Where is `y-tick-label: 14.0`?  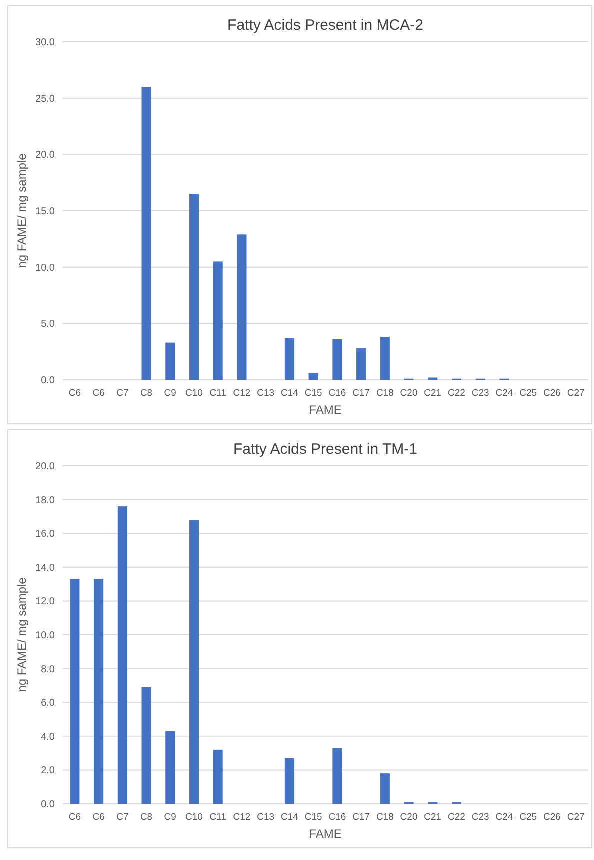
y-tick-label: 14.0 is located at coordinates (46, 568).